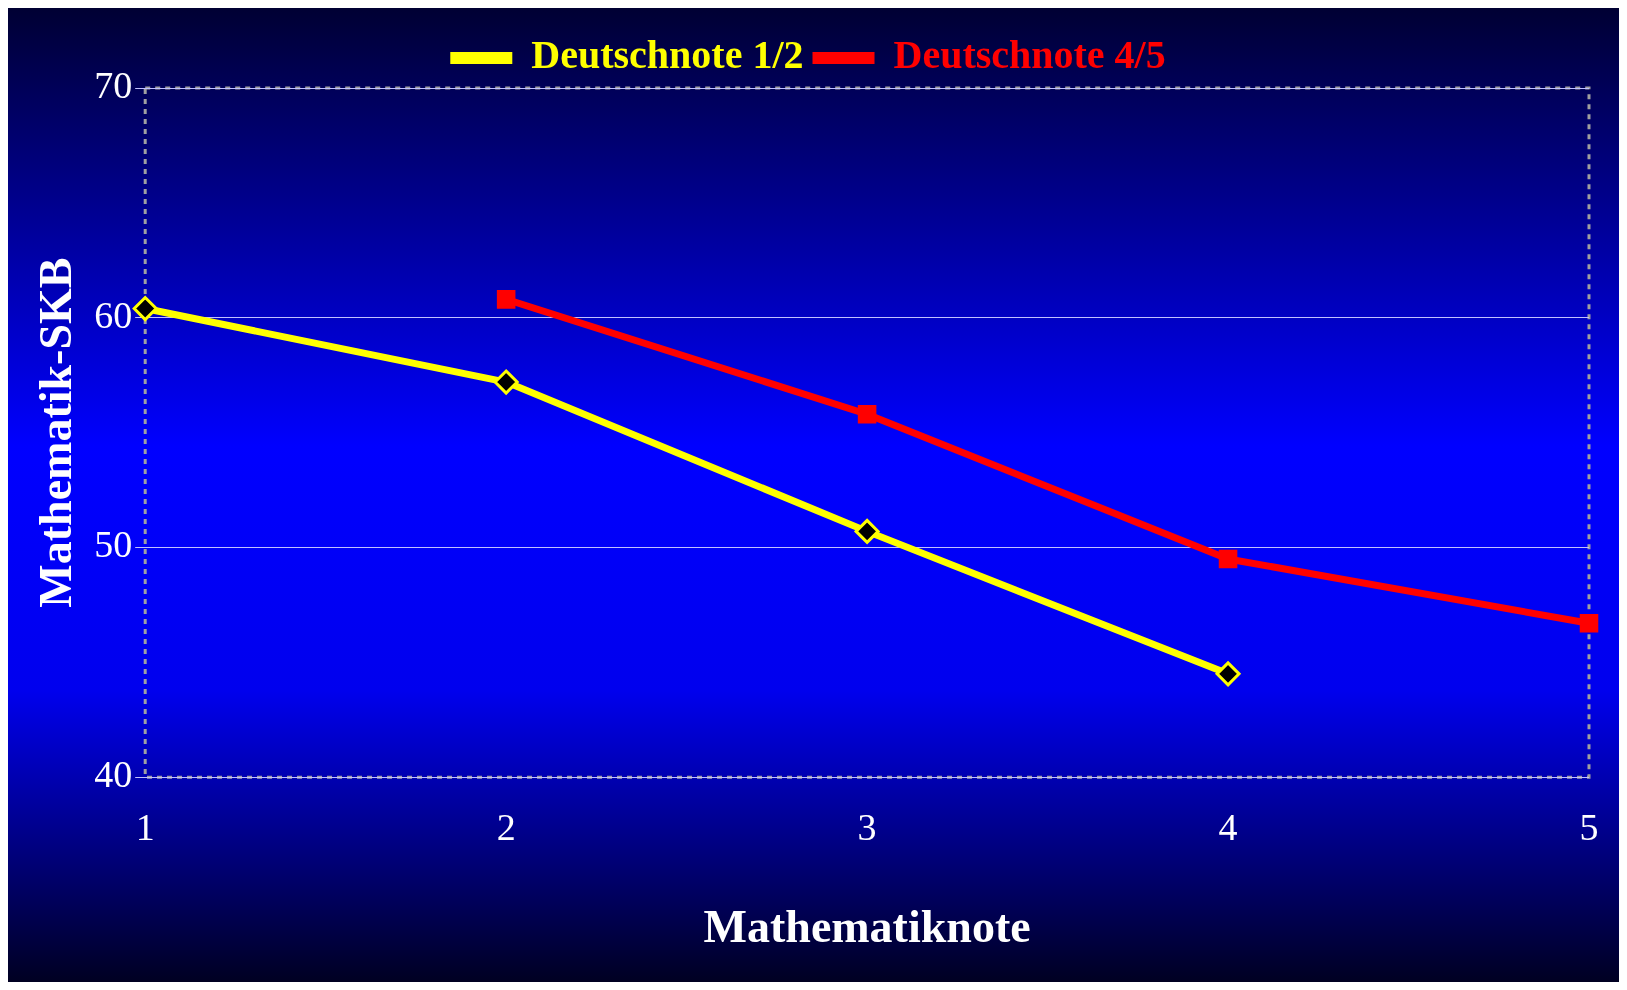 The width and height of the screenshot is (1627, 990). I want to click on y-tick-label: 60, so click(113, 314).